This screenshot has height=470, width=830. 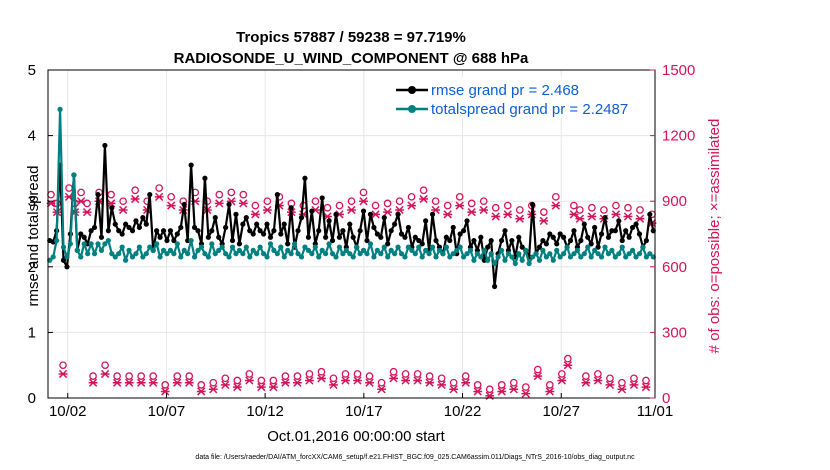 What do you see at coordinates (655, 411) in the screenshot?
I see `x-tick-label: 11/01` at bounding box center [655, 411].